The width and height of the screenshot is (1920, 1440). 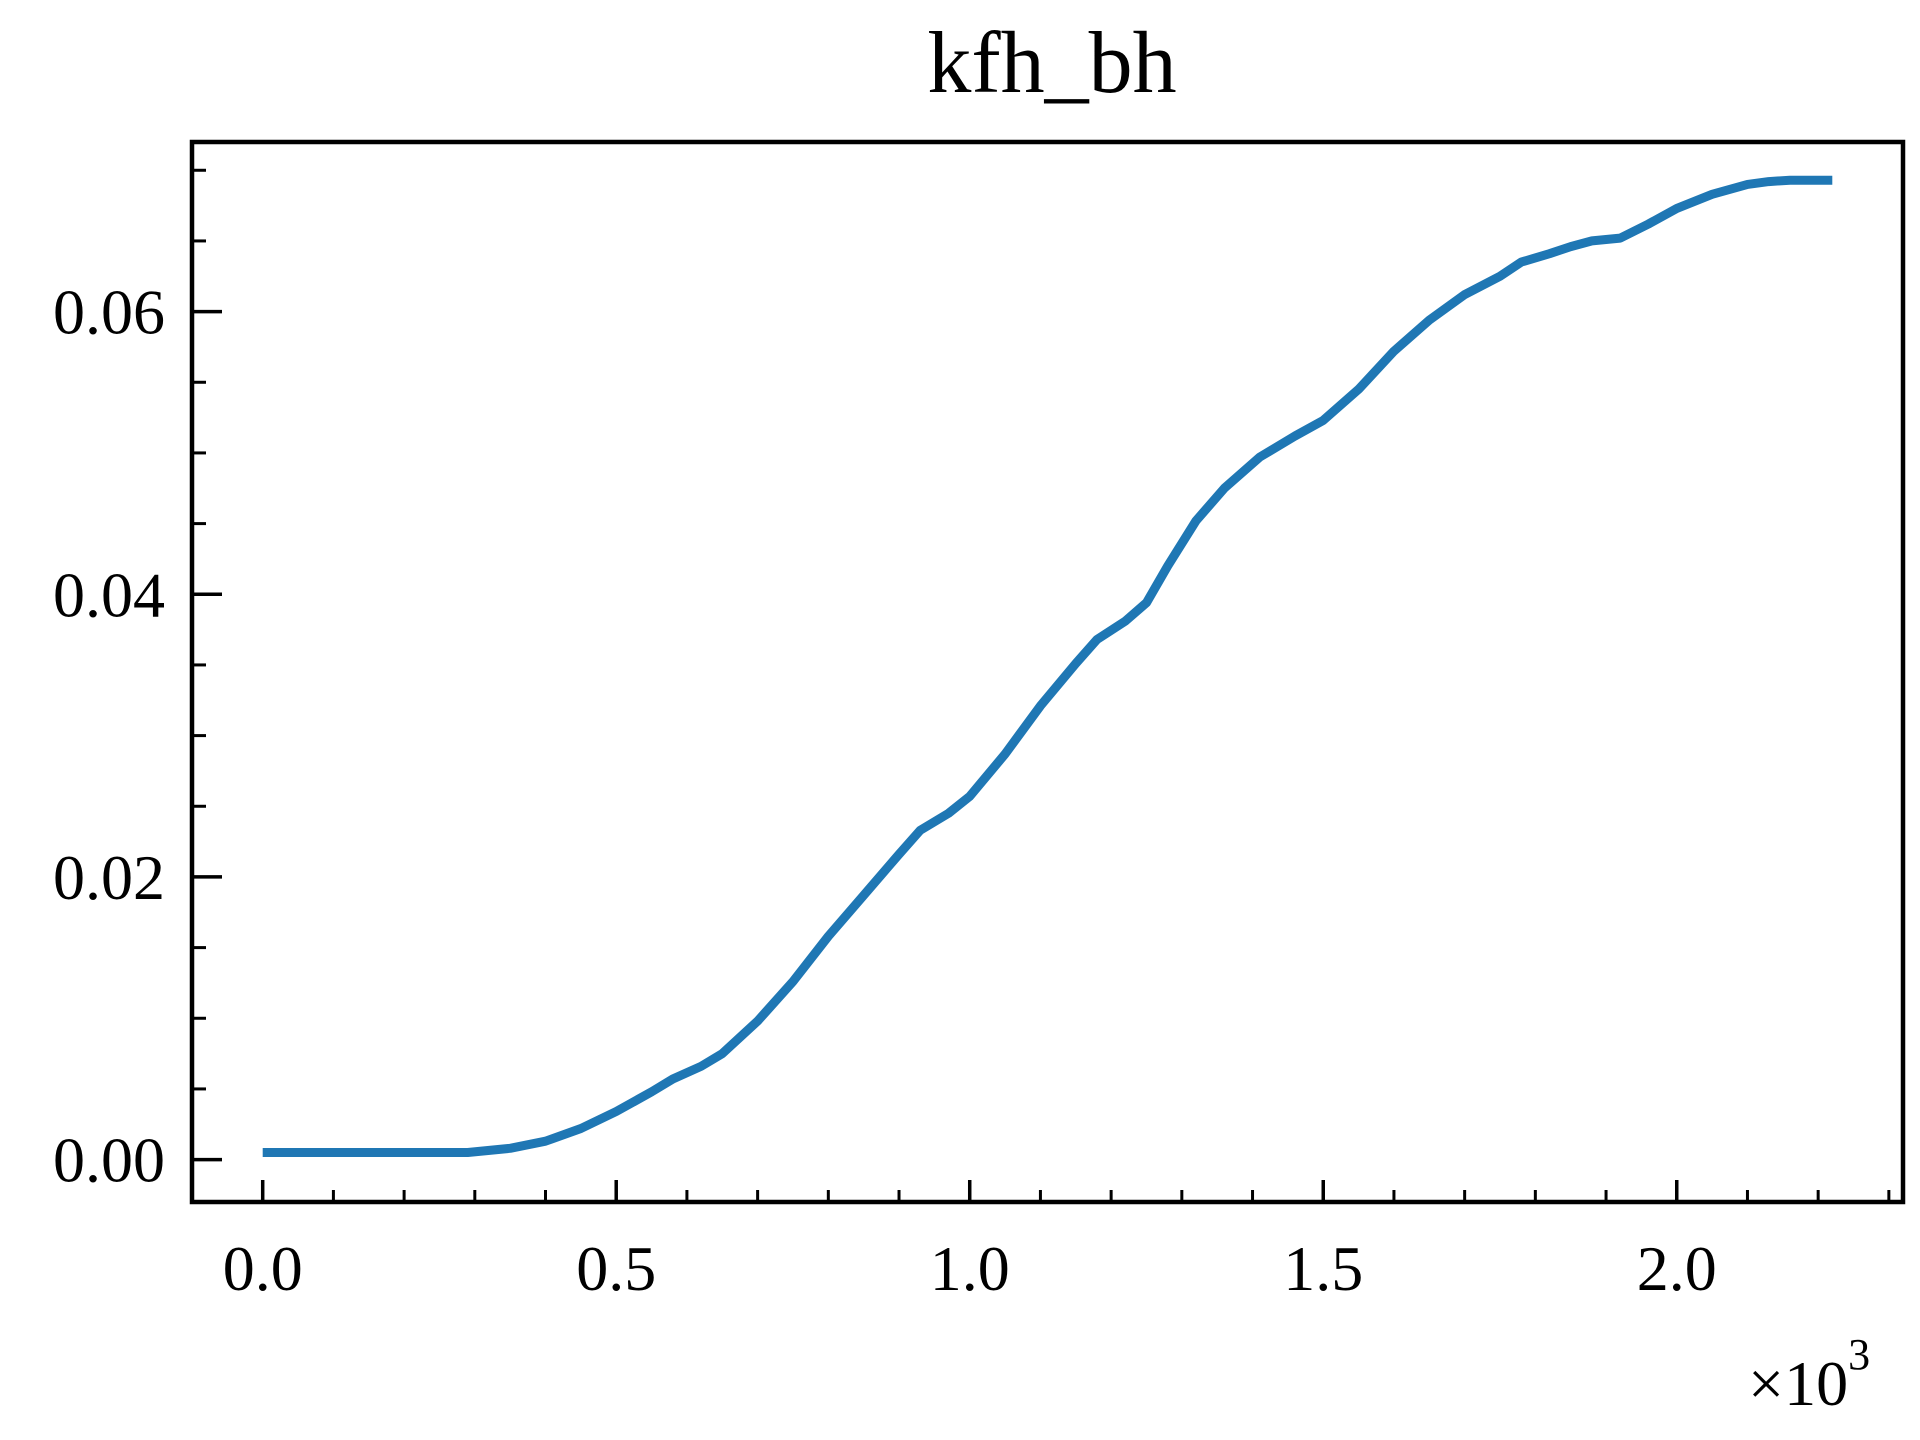 I want to click on x-multiplier: ×10³, so click(x=1809, y=1374).